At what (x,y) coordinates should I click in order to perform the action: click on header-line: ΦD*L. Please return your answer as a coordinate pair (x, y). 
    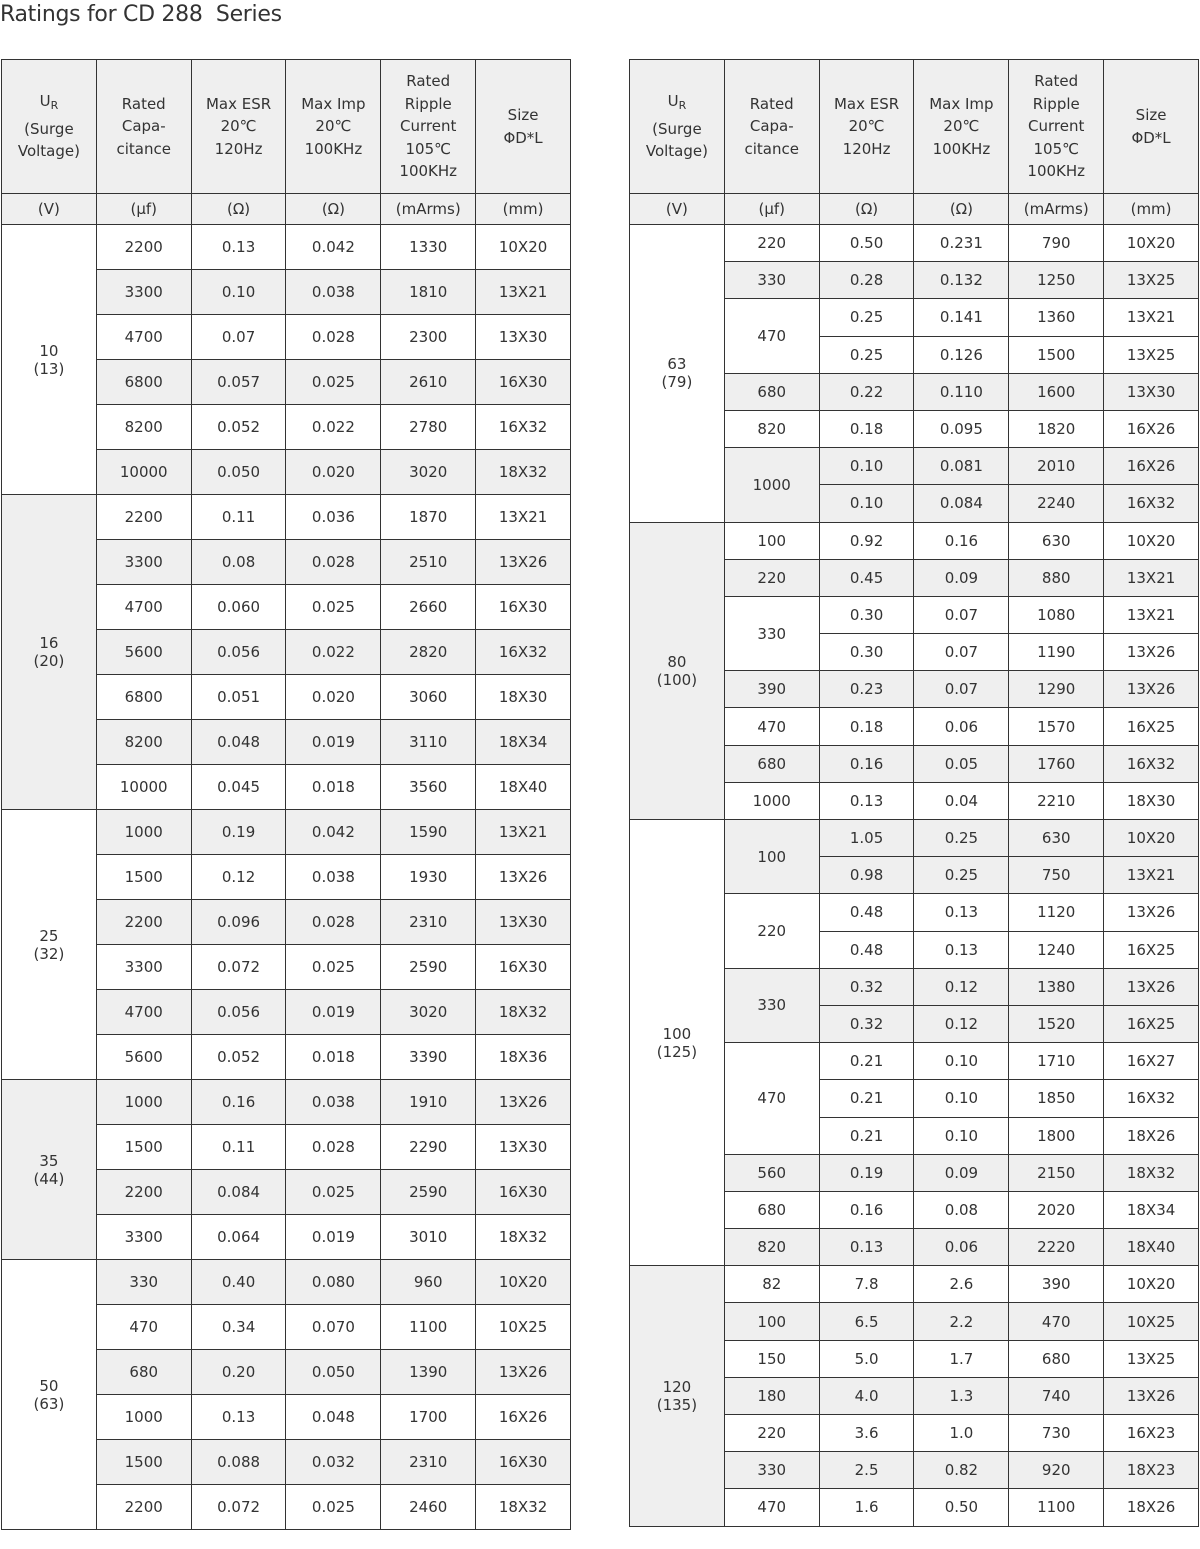
    Looking at the image, I should click on (1151, 137).